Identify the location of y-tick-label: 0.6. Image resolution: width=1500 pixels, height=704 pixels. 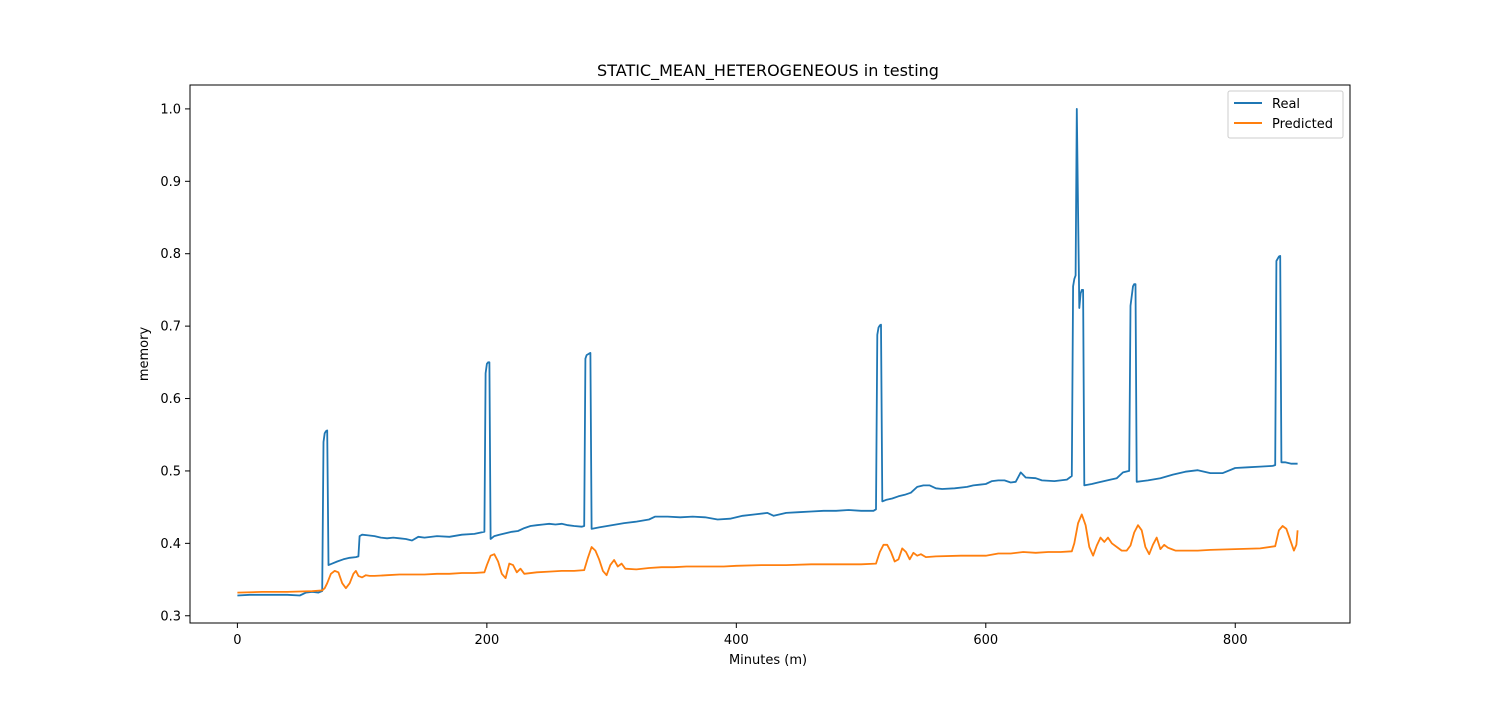
(170, 399).